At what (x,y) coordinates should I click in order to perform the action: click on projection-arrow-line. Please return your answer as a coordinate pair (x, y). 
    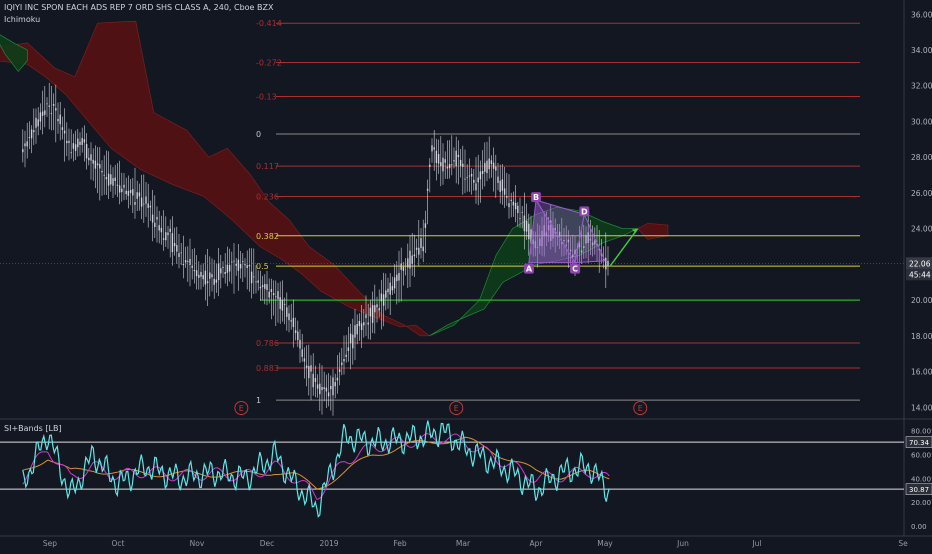
    Looking at the image, I should click on (624, 247).